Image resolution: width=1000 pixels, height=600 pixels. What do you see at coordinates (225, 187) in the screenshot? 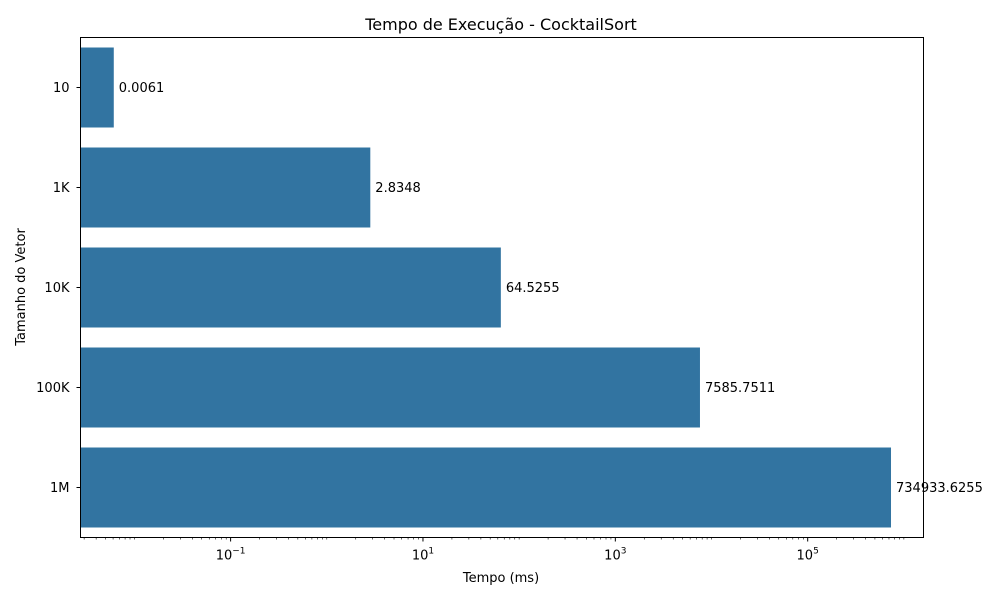
I see `bar-1K` at bounding box center [225, 187].